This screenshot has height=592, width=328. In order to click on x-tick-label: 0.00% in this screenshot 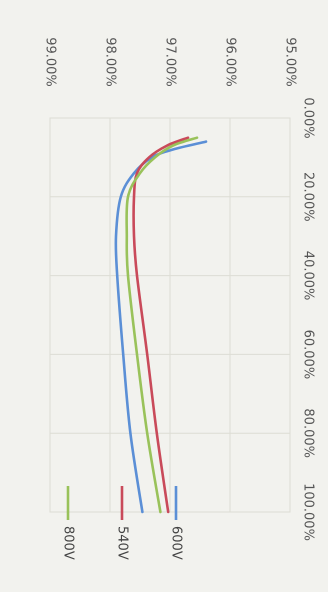, I will do `click(308, 117)`.